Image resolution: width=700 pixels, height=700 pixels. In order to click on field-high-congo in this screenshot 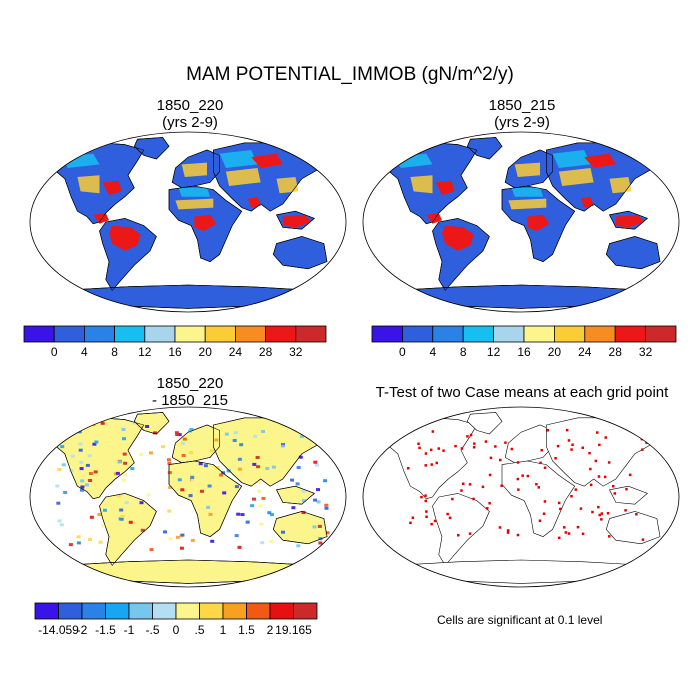, I will do `click(205, 222)`.